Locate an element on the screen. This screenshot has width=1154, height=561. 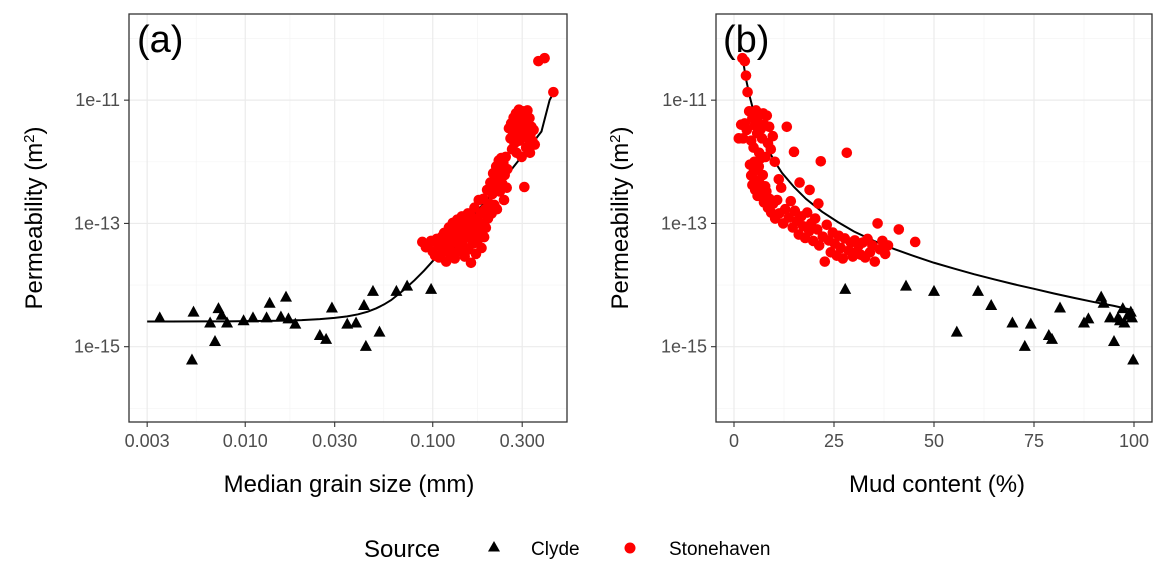
panel-b-y-axis-title: Permeability (m2) is located at coordinates (621, 217).